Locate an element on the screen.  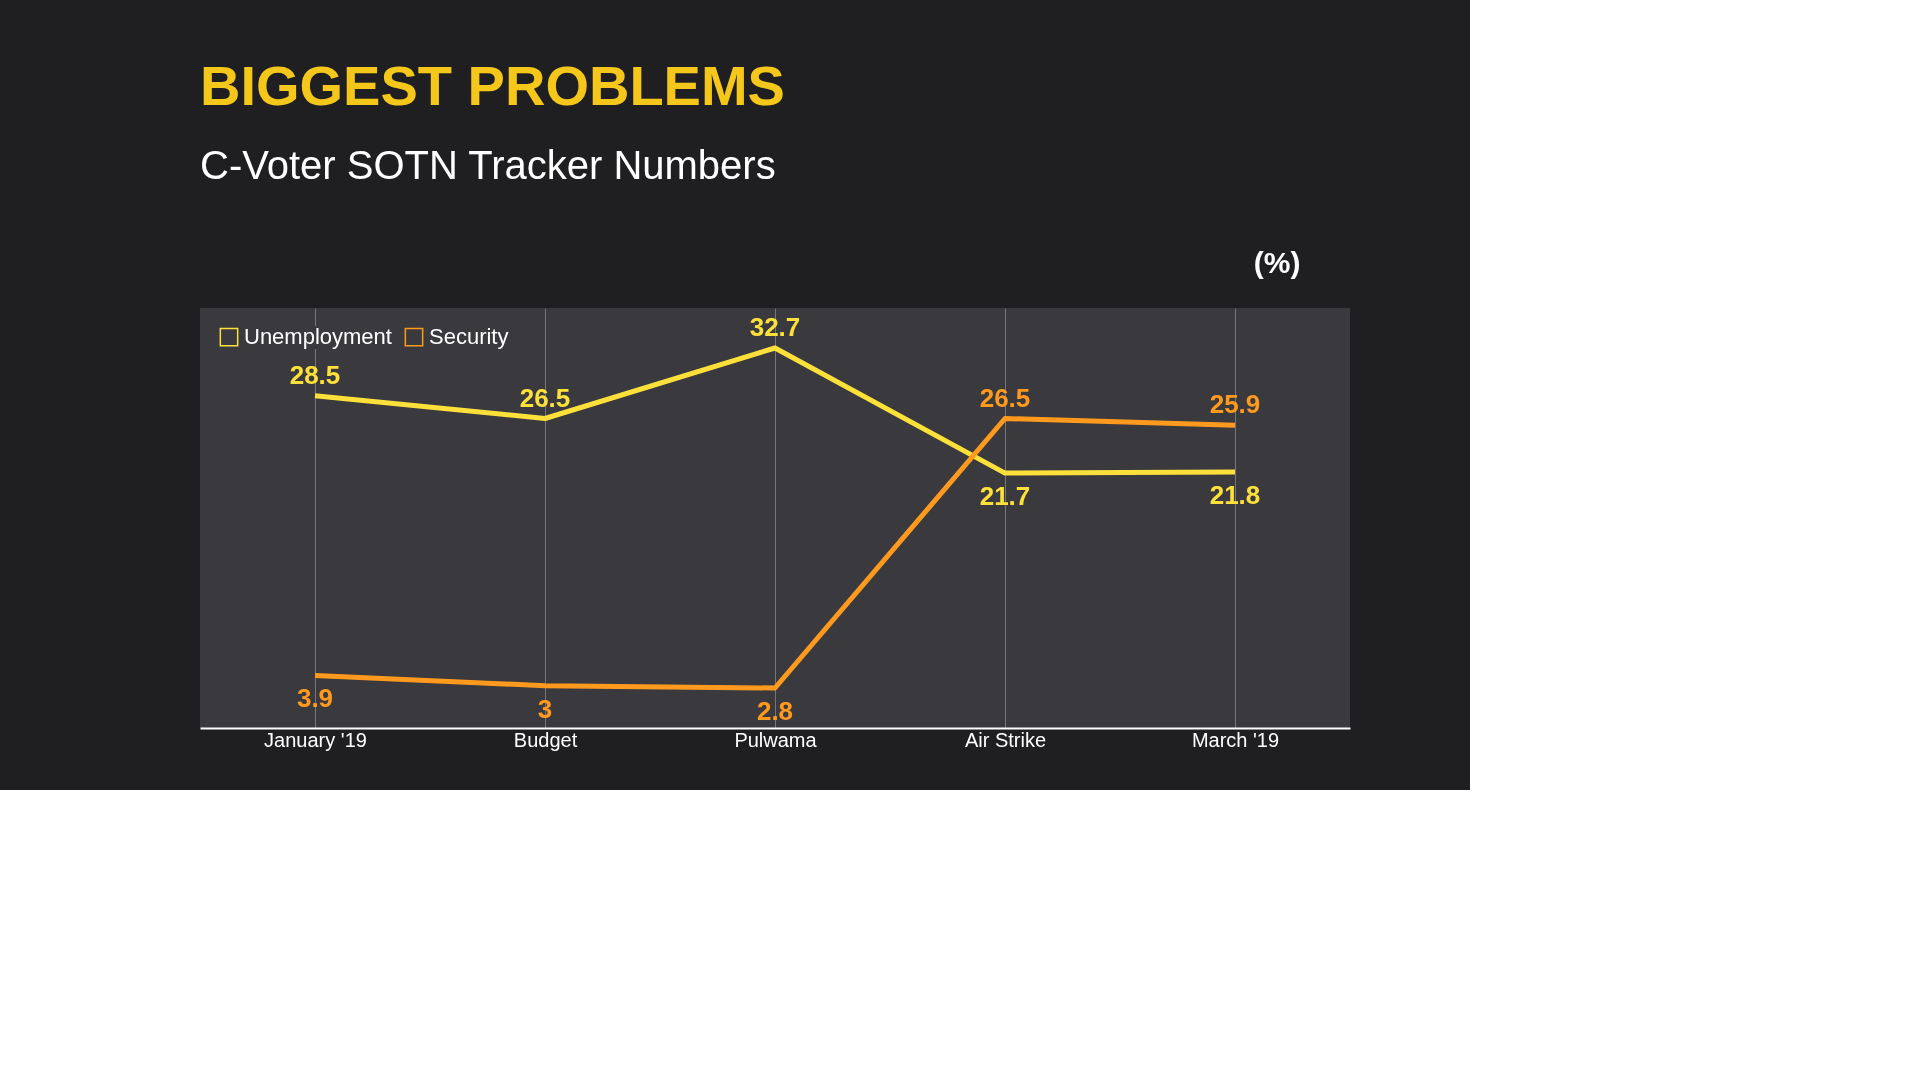
data-label: 3 is located at coordinates (545, 708).